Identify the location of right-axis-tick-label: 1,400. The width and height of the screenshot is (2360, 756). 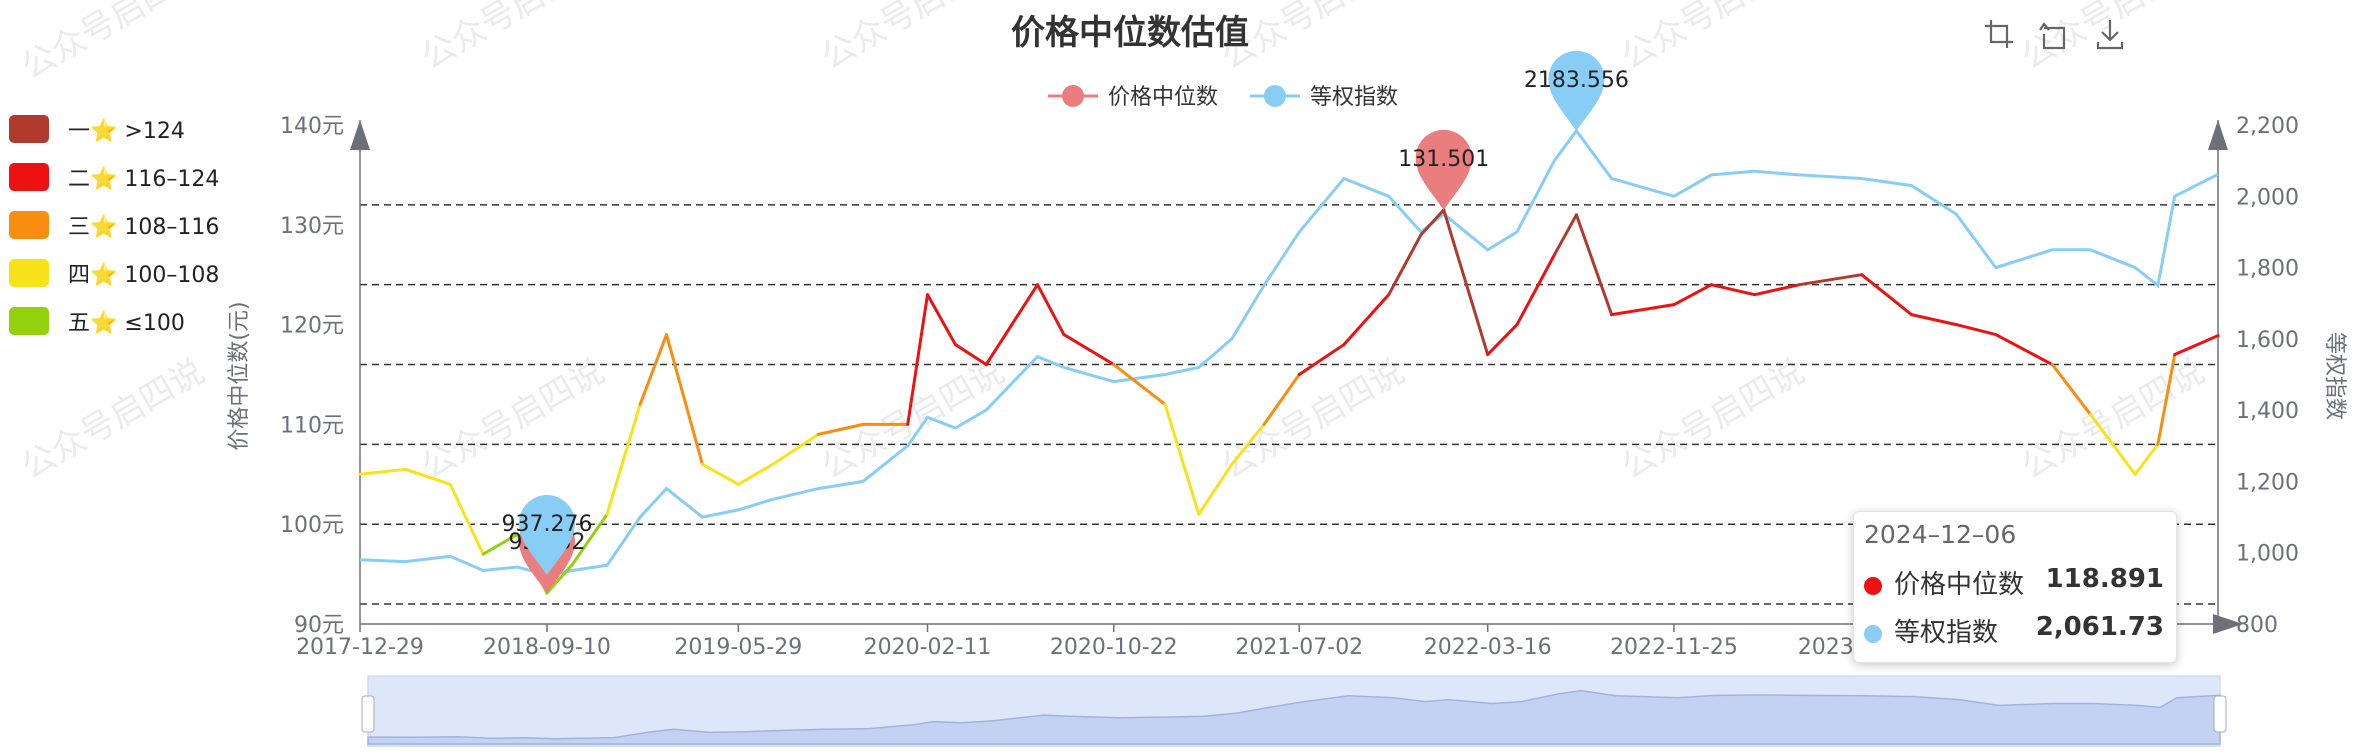
(2267, 411).